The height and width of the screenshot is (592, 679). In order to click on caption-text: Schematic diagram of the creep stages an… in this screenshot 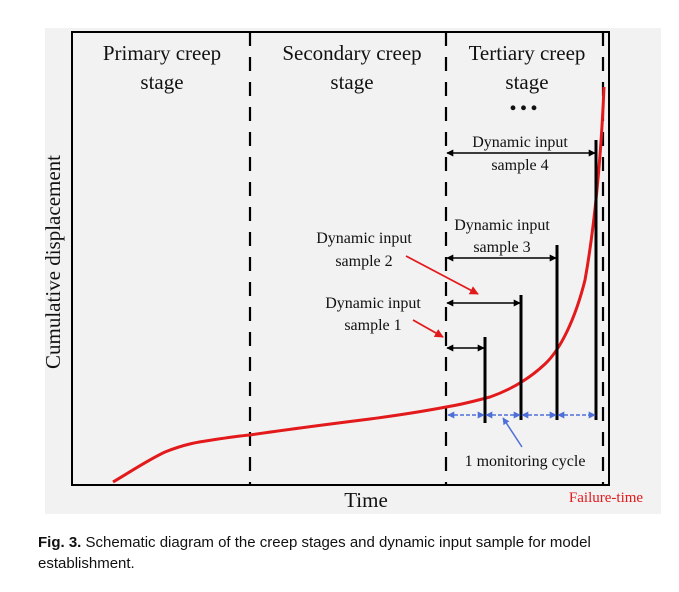, I will do `click(314, 553)`.